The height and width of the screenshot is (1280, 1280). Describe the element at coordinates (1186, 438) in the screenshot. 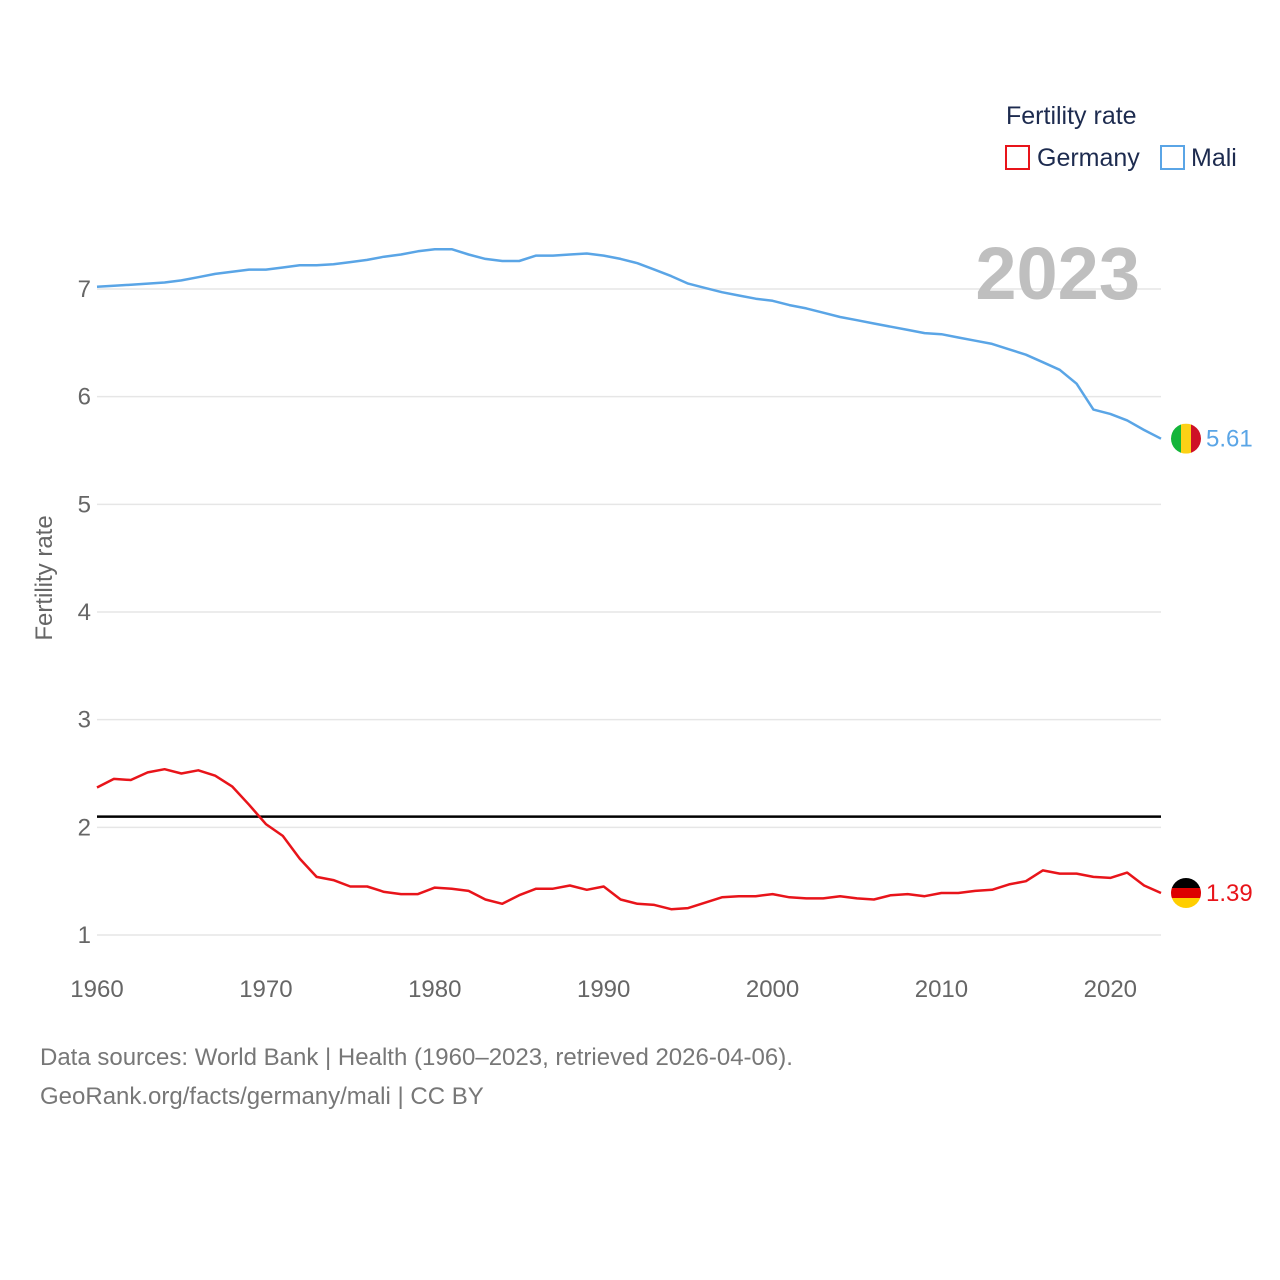

I see `mali-flag-icon` at that location.